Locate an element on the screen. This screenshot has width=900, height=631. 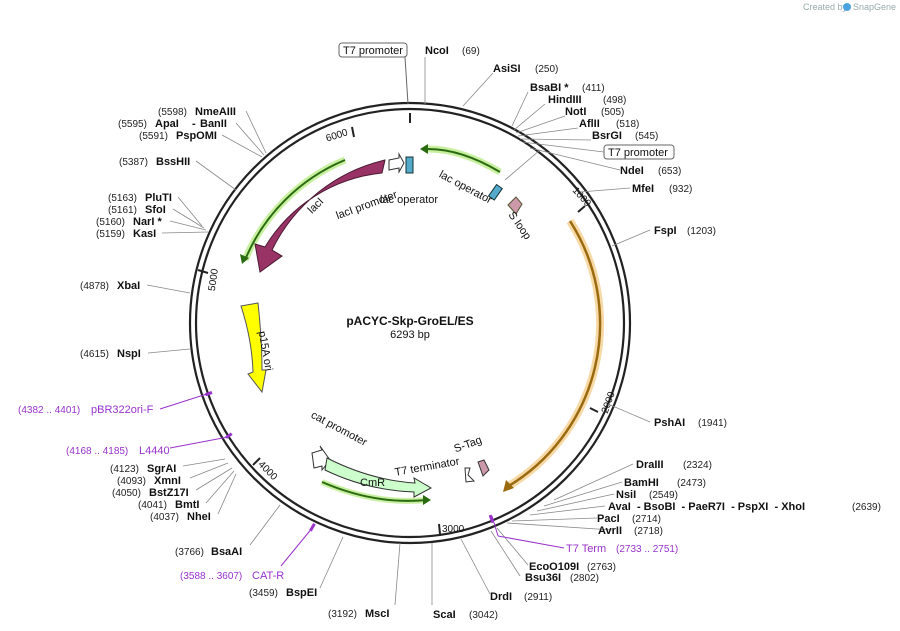
ruler-tick-4000: 4000 is located at coordinates (268, 471).